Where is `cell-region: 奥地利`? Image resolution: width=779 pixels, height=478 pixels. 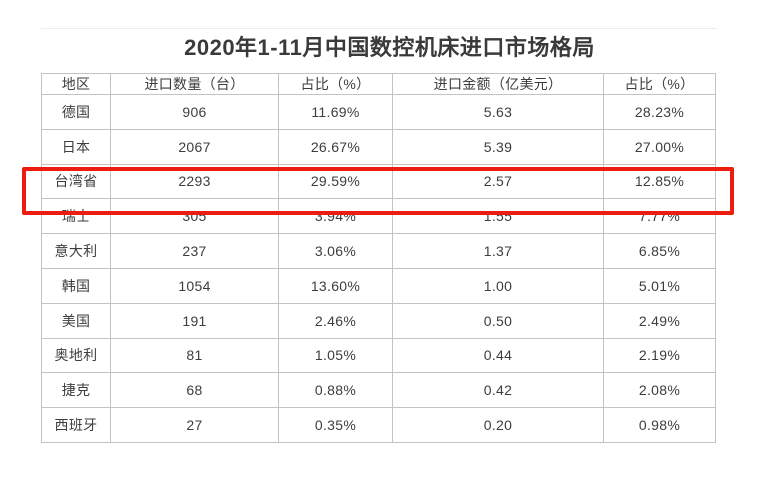 cell-region: 奥地利 is located at coordinates (76, 355).